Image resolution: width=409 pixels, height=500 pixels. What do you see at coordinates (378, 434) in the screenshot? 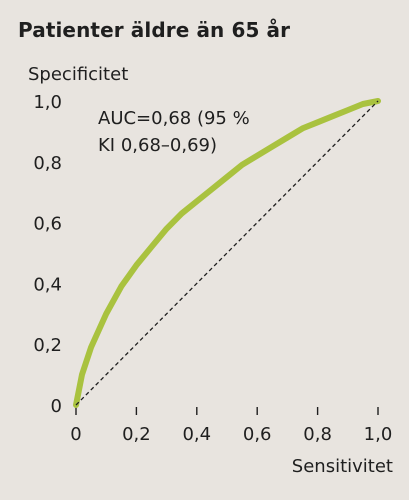
I see `x-tick-label: 1,0` at bounding box center [378, 434].